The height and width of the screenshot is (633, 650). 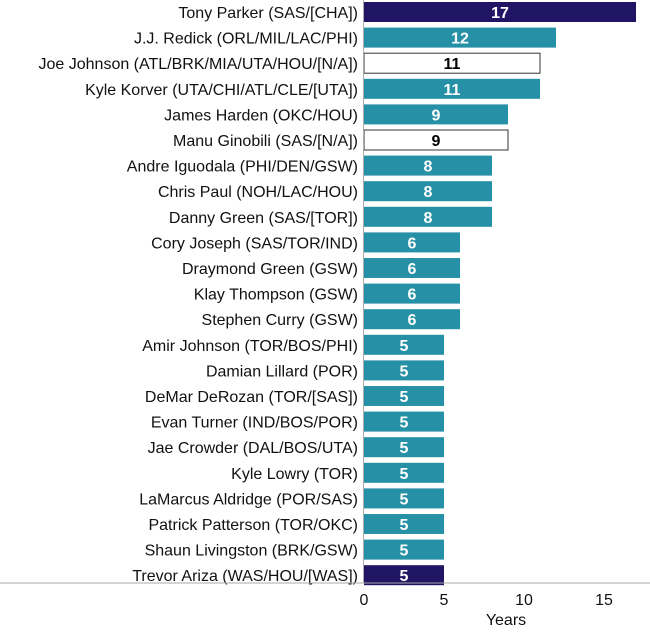 What do you see at coordinates (246, 39) in the screenshot?
I see `category-label: J.J. Redick (ORL/MIL/LAC/PHI)` at bounding box center [246, 39].